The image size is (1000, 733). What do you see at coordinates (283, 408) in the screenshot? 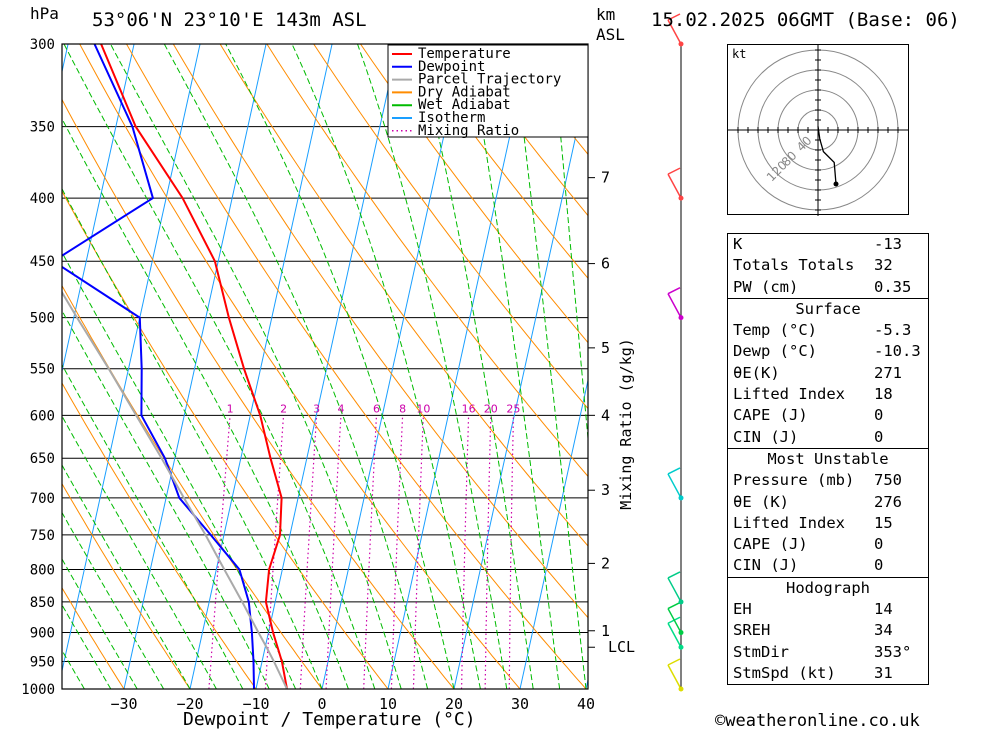
I see `mixing-ratio-label: 2` at bounding box center [283, 408].